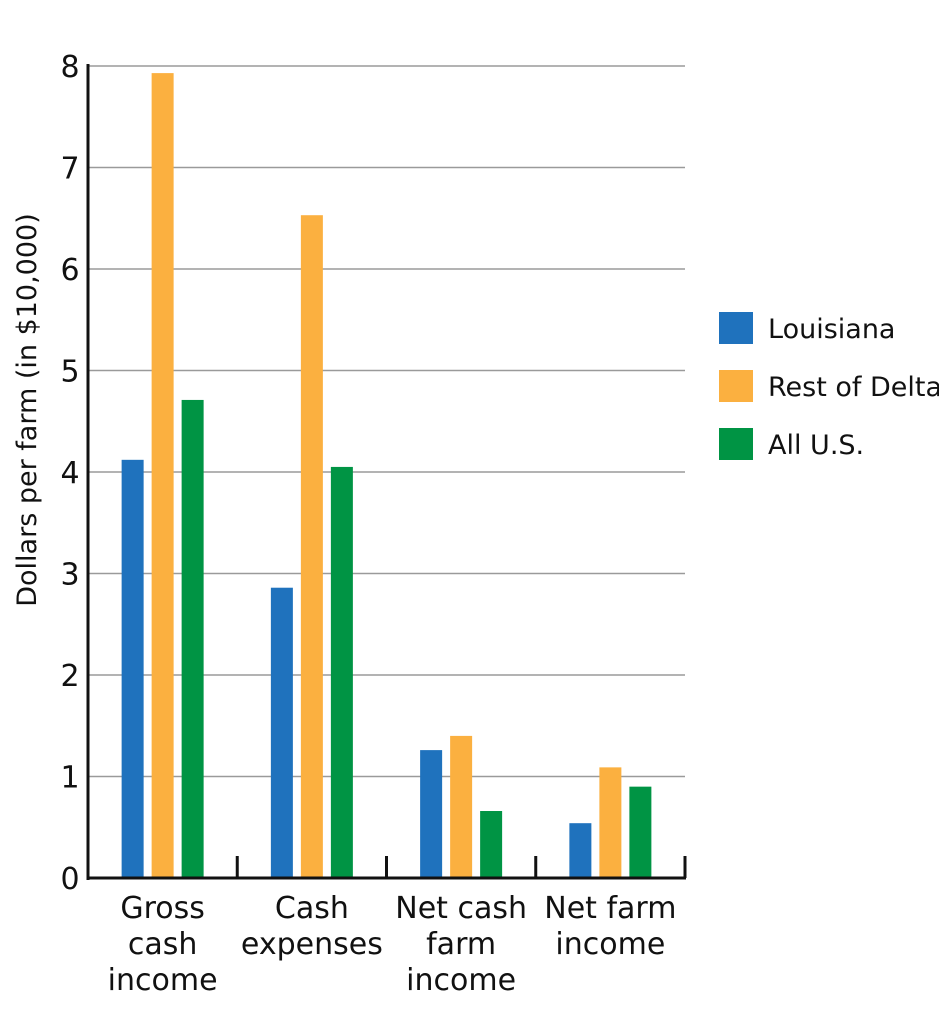 Image resolution: width=939 pixels, height=1013 pixels. Describe the element at coordinates (69, 778) in the screenshot. I see `y-tick-label: 1` at that location.